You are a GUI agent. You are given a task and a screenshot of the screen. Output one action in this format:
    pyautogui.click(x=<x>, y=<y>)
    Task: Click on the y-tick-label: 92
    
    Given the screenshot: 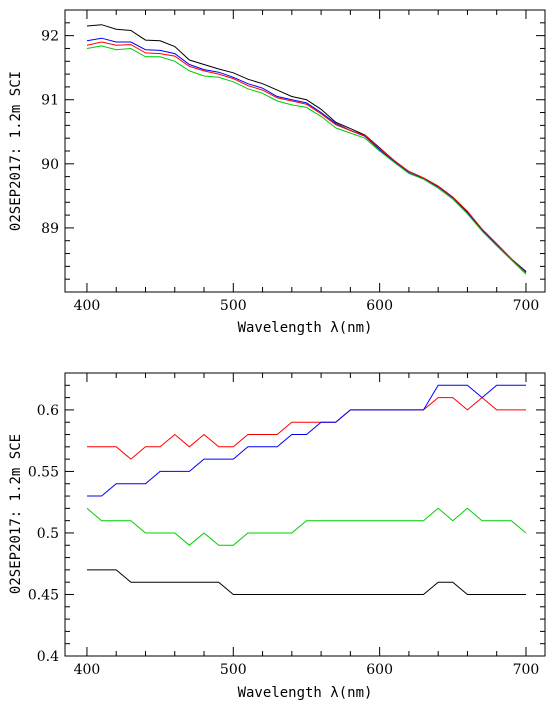 What is the action you would take?
    pyautogui.click(x=50, y=37)
    